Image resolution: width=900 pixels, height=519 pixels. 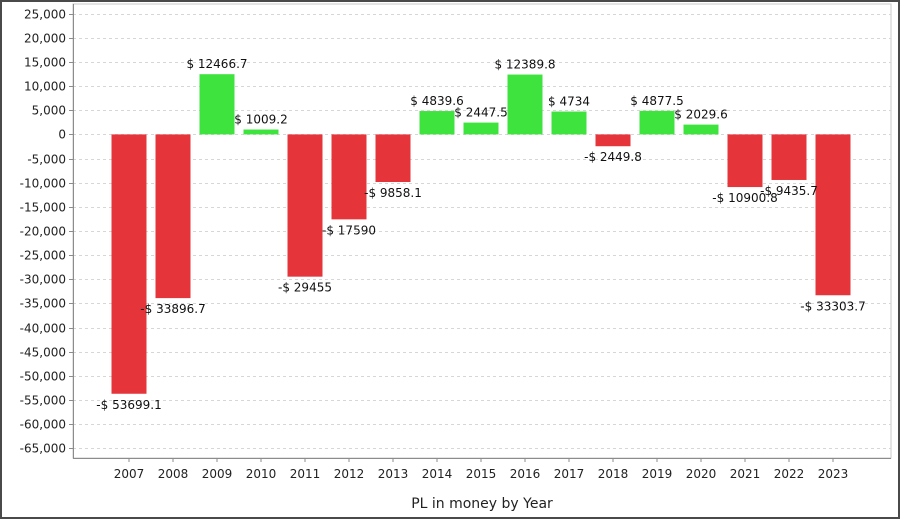 What do you see at coordinates (173, 474) in the screenshot?
I see `x-tick-label: 2008` at bounding box center [173, 474].